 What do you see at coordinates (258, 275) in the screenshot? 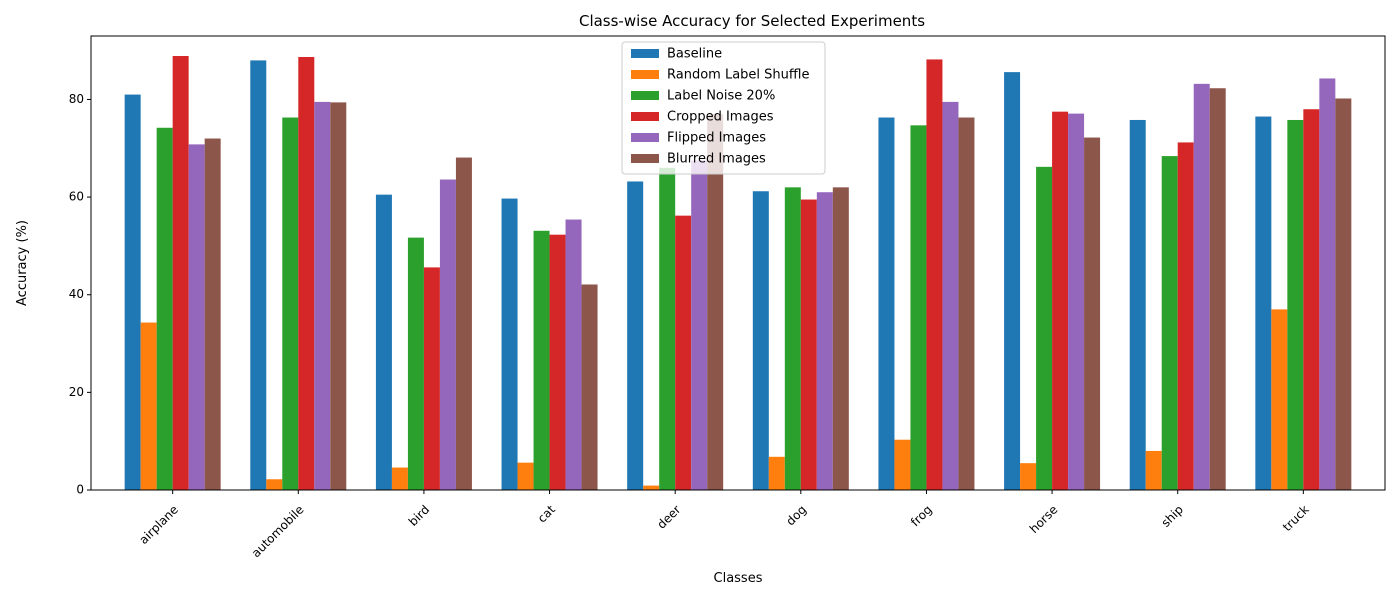
I see `bar-automobile-baseline` at bounding box center [258, 275].